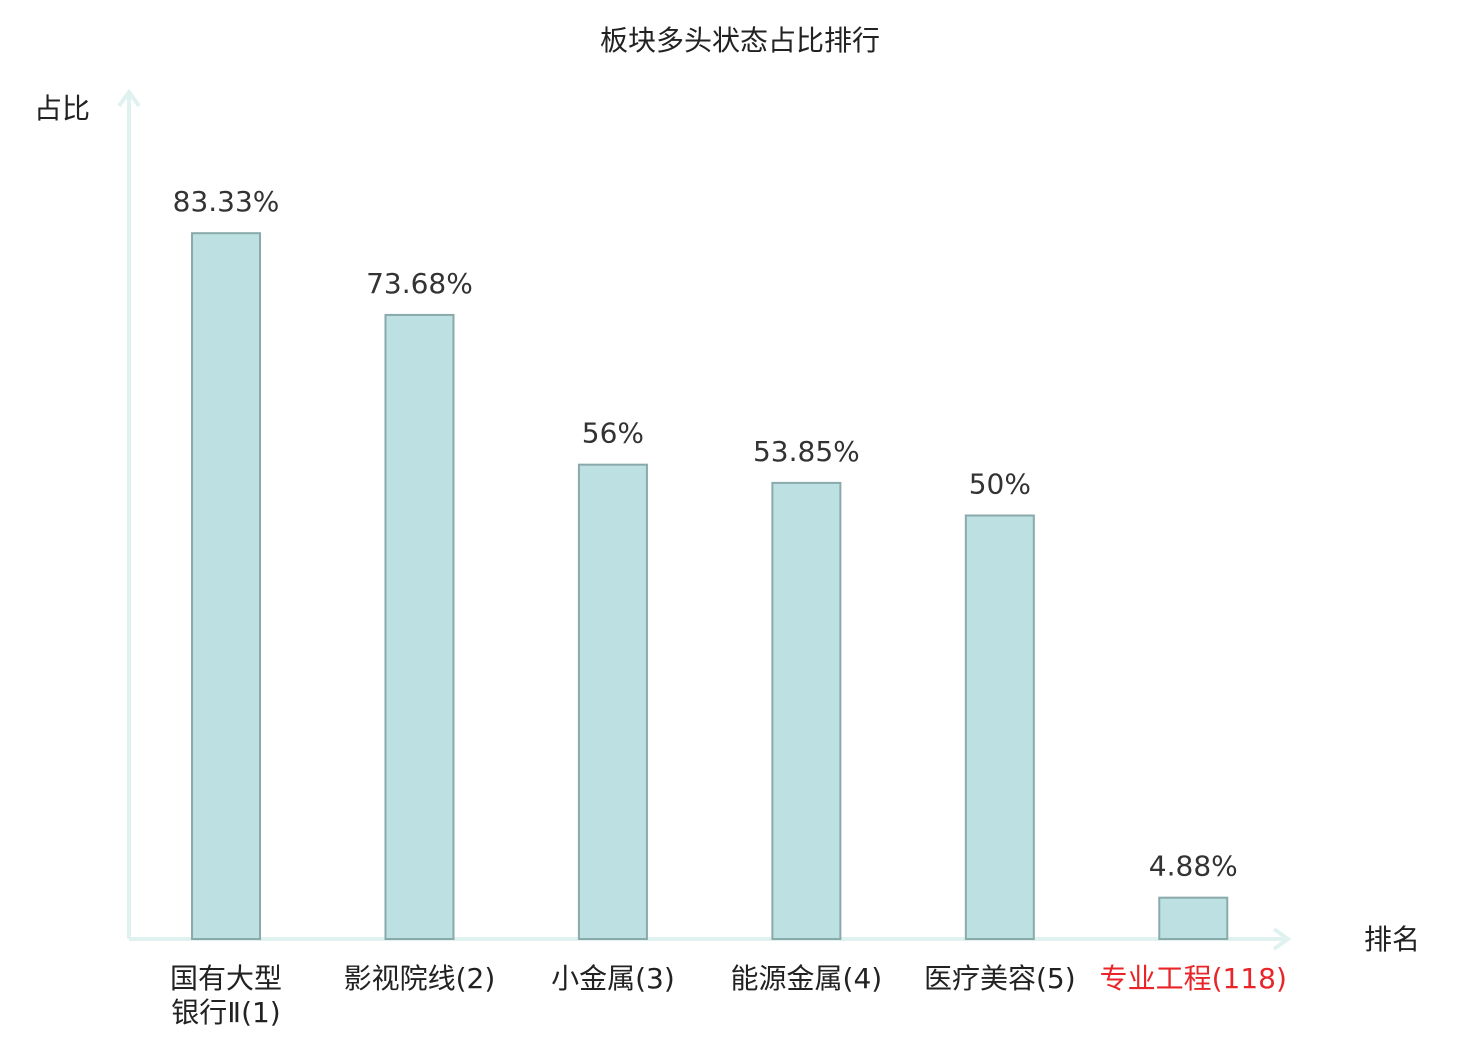  I want to click on x-axis-label: 排名, so click(1392, 939).